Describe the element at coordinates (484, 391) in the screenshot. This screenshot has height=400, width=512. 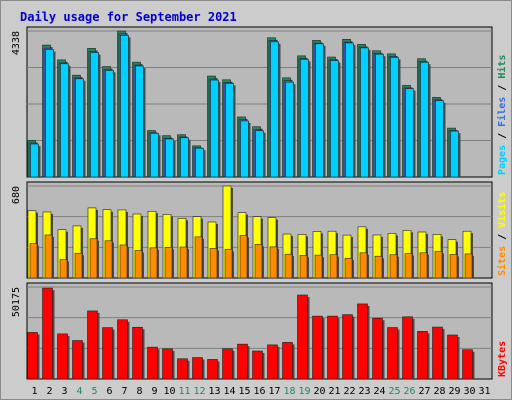
I see `x-tick-label: 31` at that location.